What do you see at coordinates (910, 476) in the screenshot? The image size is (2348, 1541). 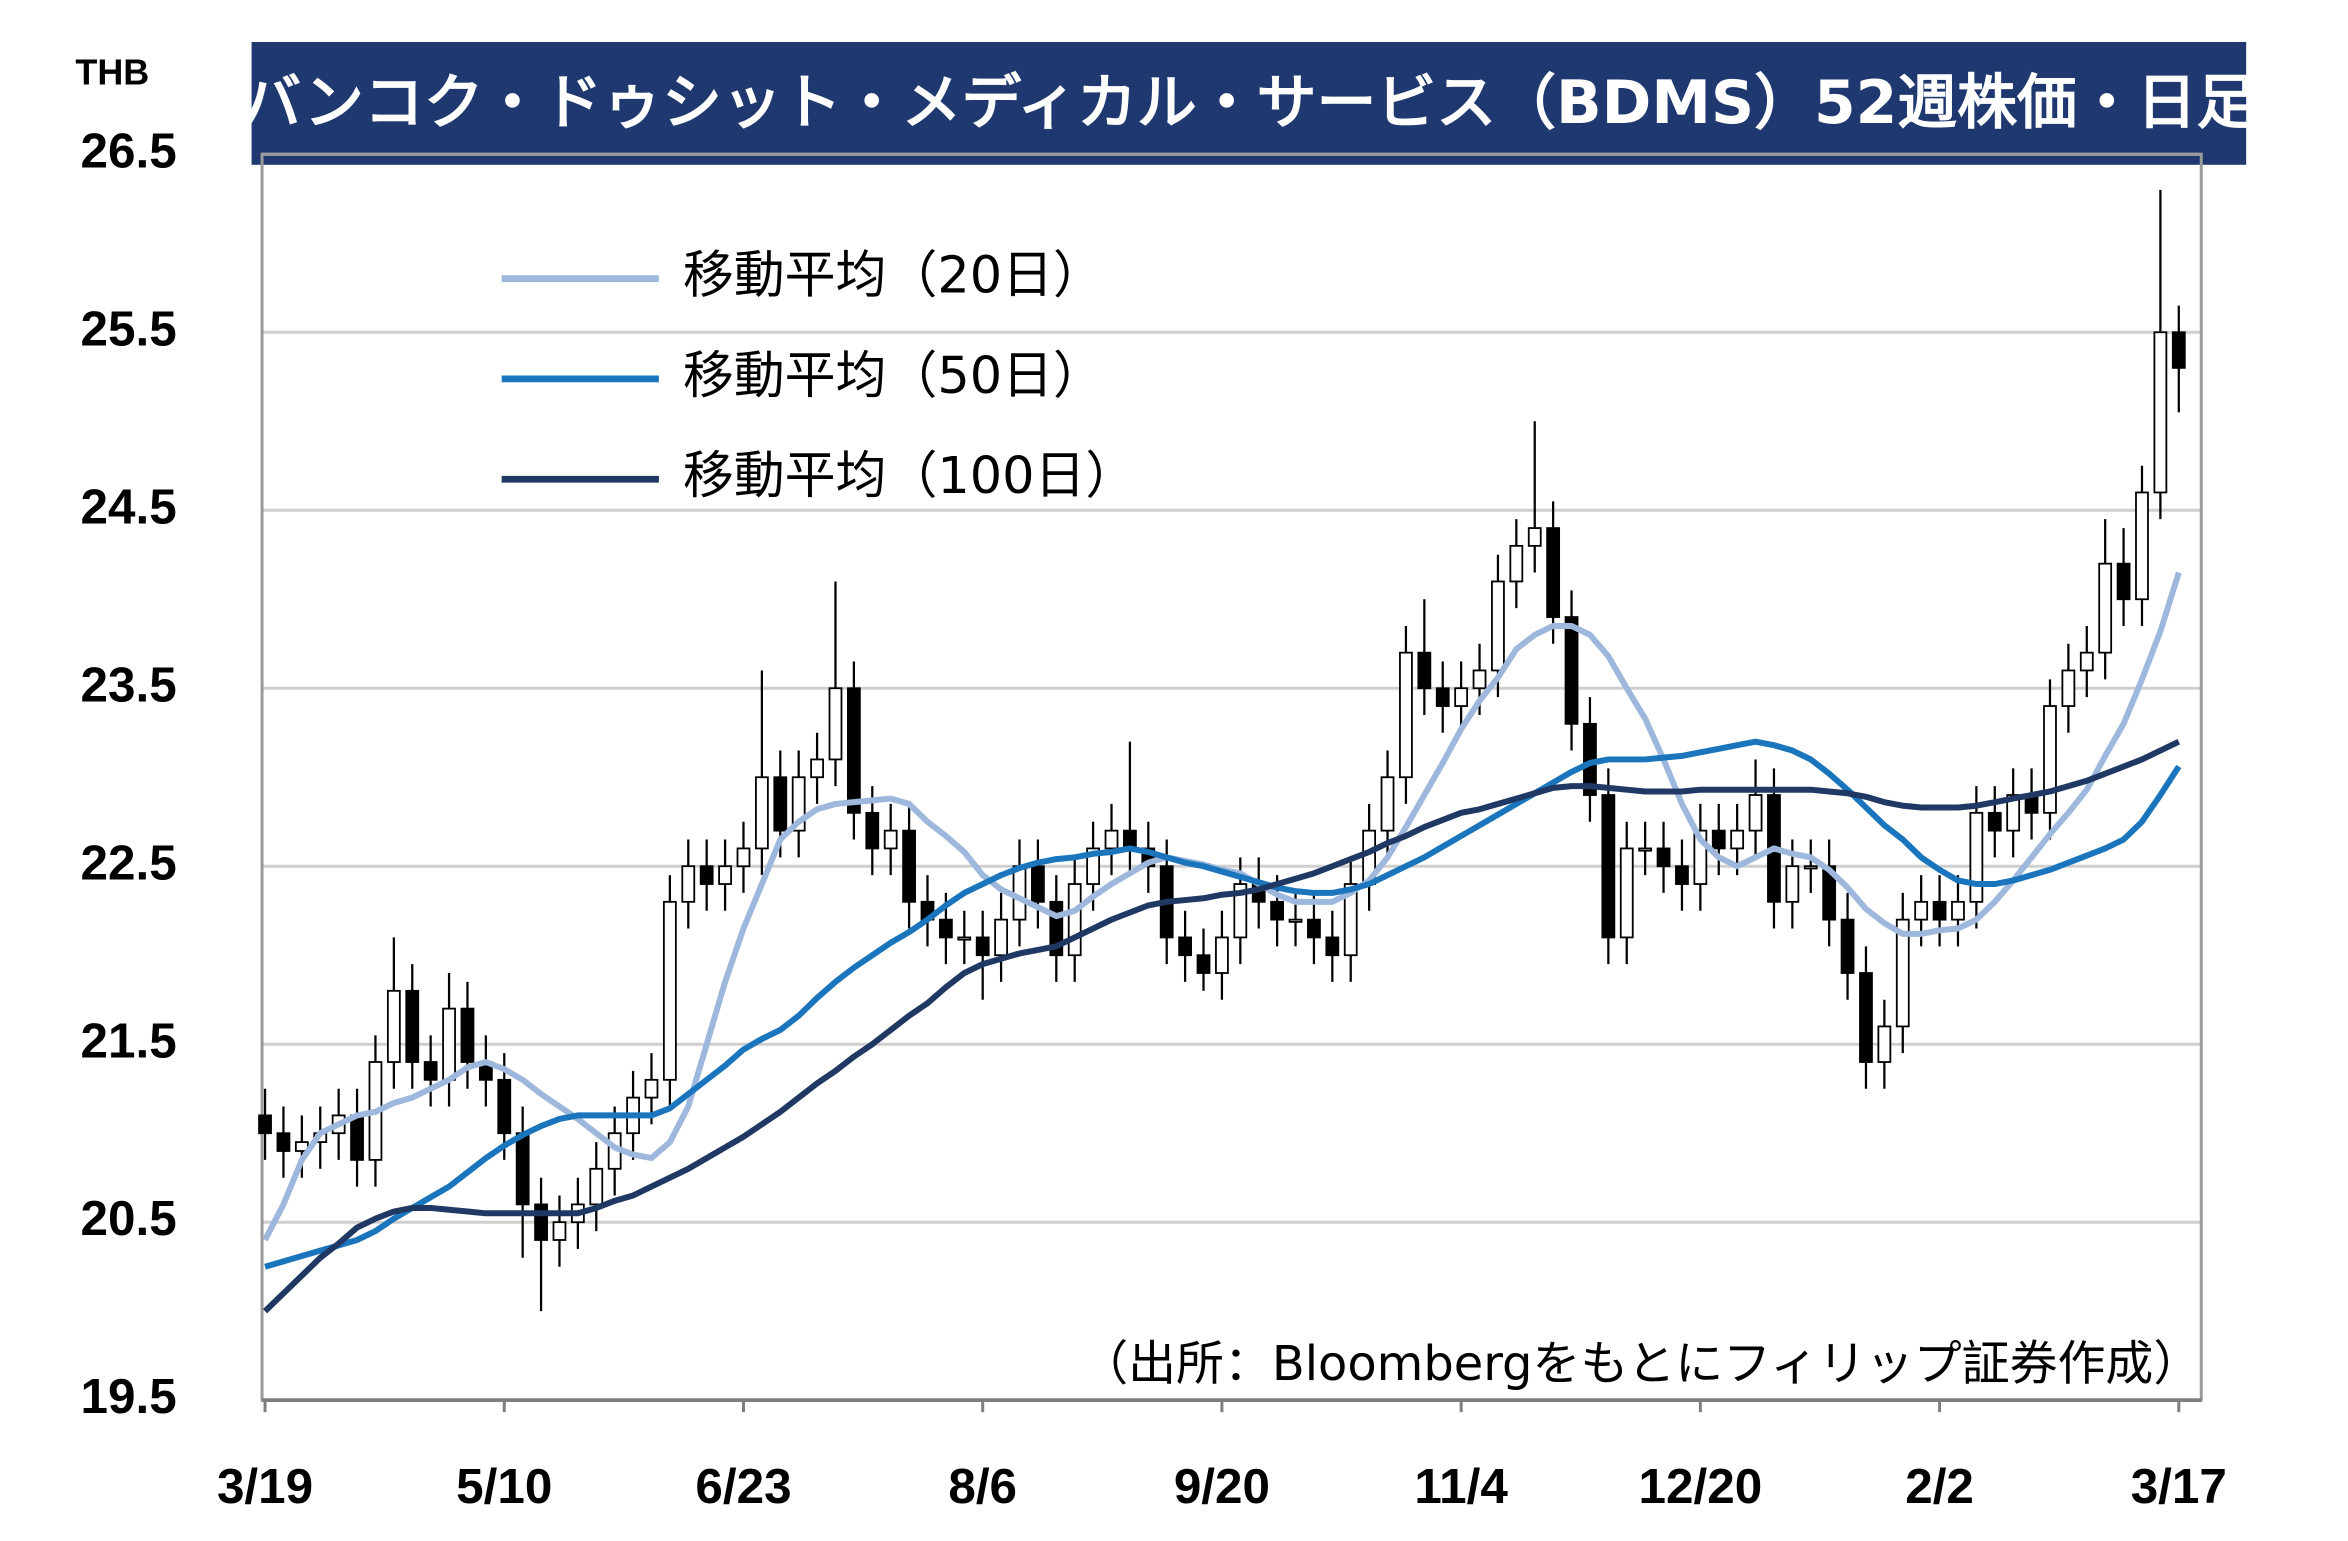 I see `legend-label: 移動平均（100日）` at bounding box center [910, 476].